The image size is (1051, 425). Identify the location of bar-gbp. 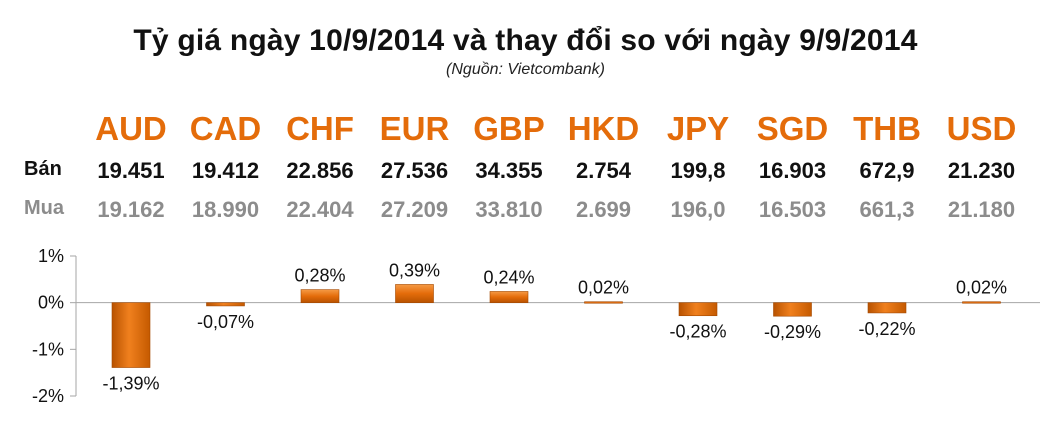
(509, 297).